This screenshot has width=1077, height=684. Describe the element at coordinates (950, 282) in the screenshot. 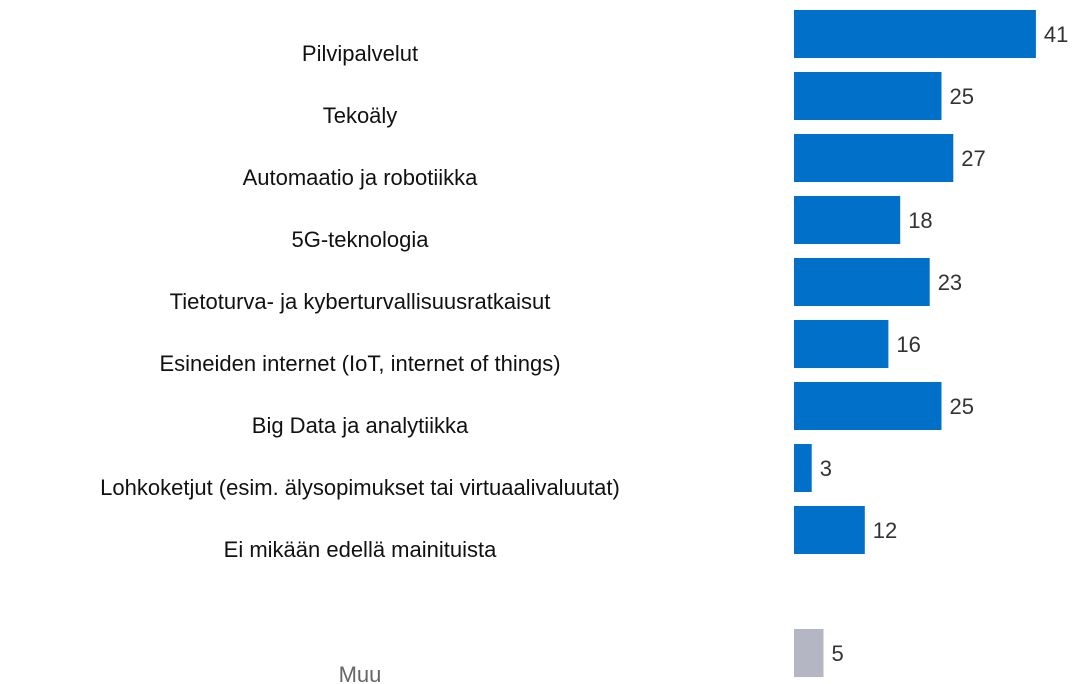

I see `value-label: 23` at that location.